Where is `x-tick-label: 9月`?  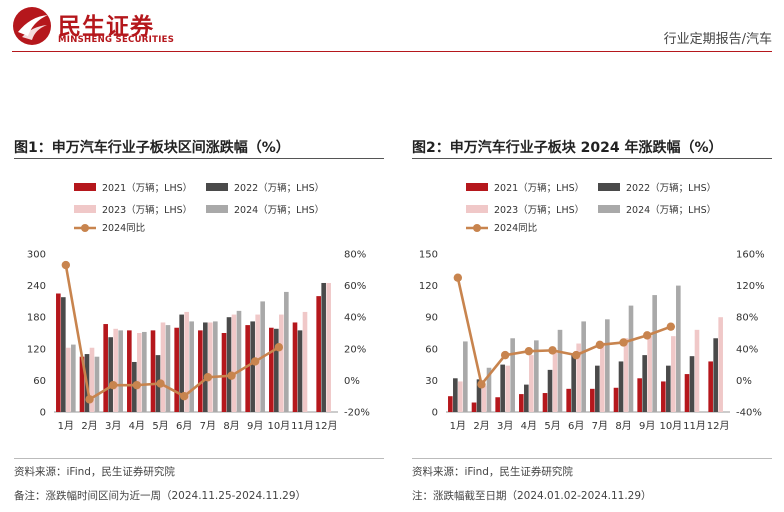 x-tick-label: 9月 is located at coordinates (647, 426).